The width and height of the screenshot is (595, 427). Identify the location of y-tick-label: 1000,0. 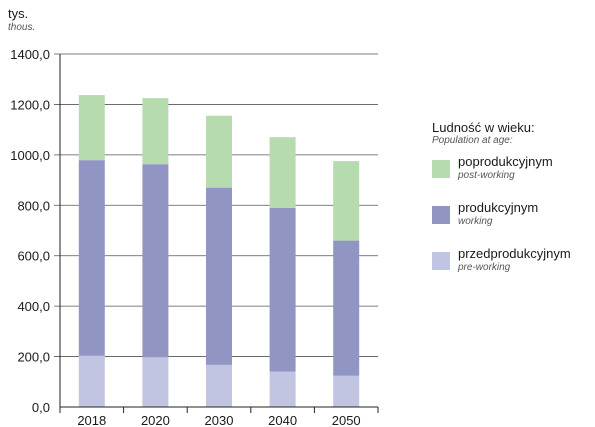
(30, 155).